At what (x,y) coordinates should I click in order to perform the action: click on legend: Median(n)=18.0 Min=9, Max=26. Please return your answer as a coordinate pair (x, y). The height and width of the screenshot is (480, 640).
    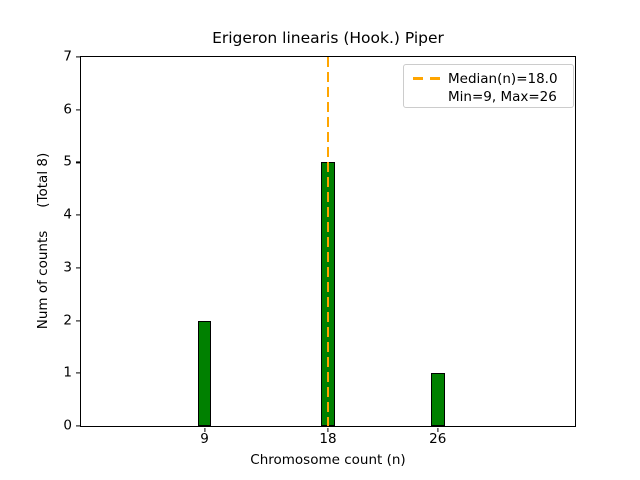
    Looking at the image, I should click on (488, 86).